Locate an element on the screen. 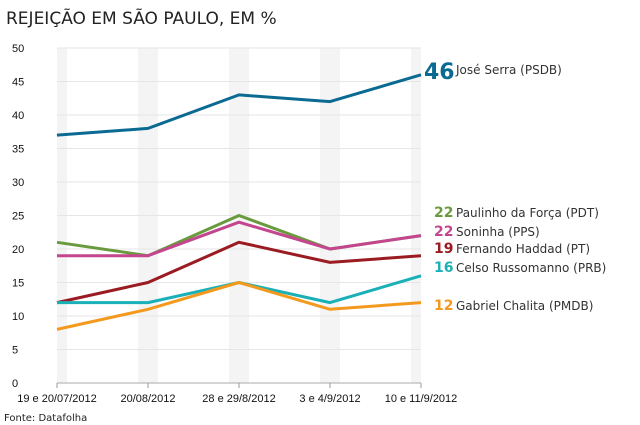  y-tick-label: 50 is located at coordinates (18, 49).